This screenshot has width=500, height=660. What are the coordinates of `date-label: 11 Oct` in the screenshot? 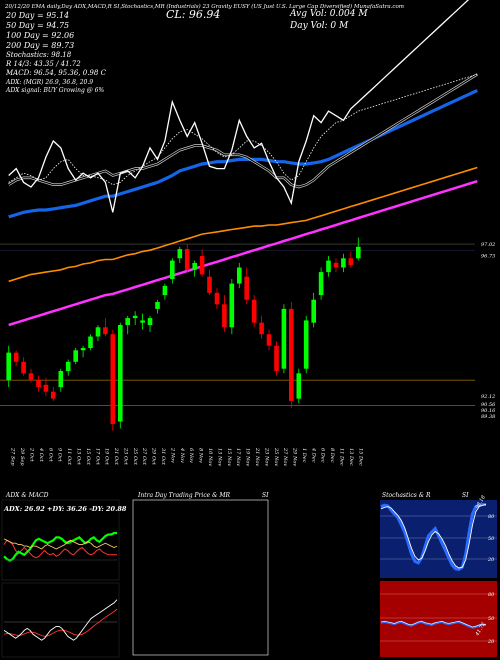 It's located at (69, 457).